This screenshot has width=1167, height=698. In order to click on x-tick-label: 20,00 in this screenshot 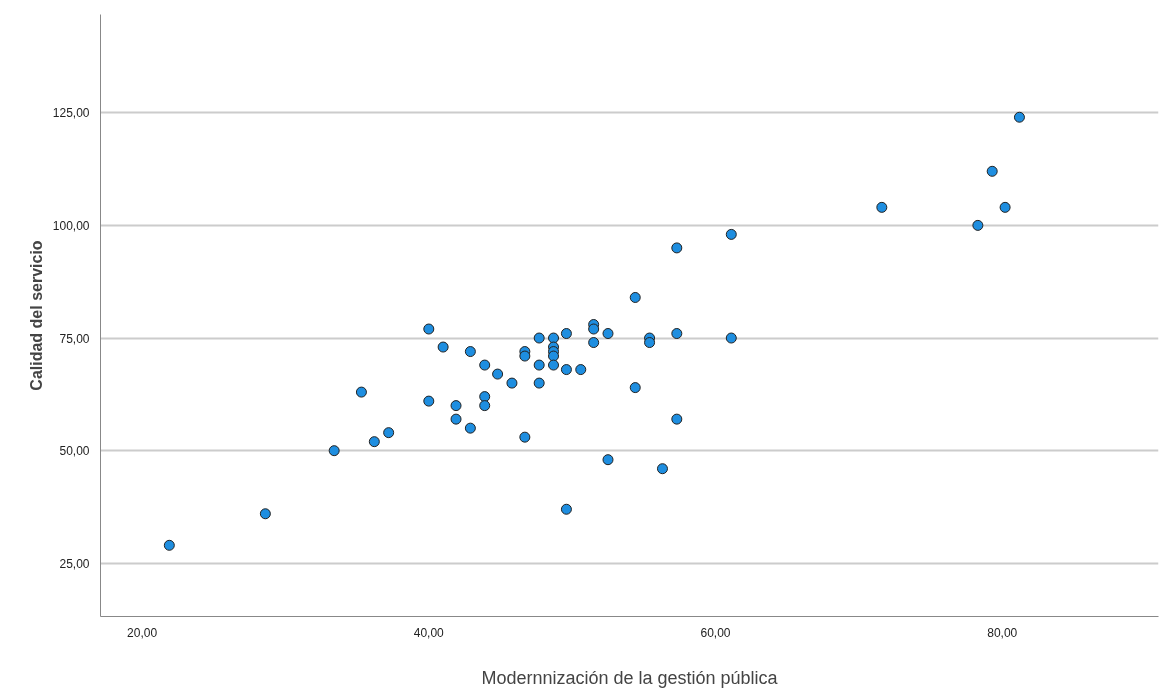, I will do `click(142, 632)`.